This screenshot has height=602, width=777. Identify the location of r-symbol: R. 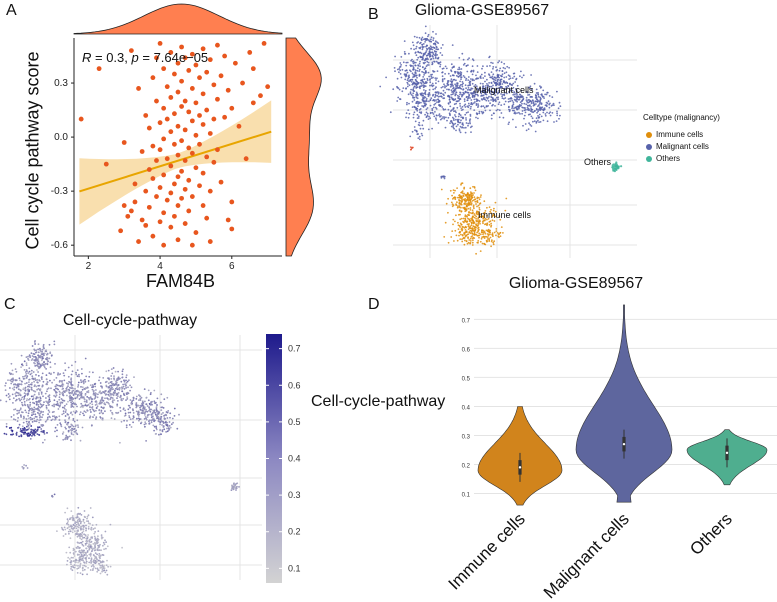
(87, 57).